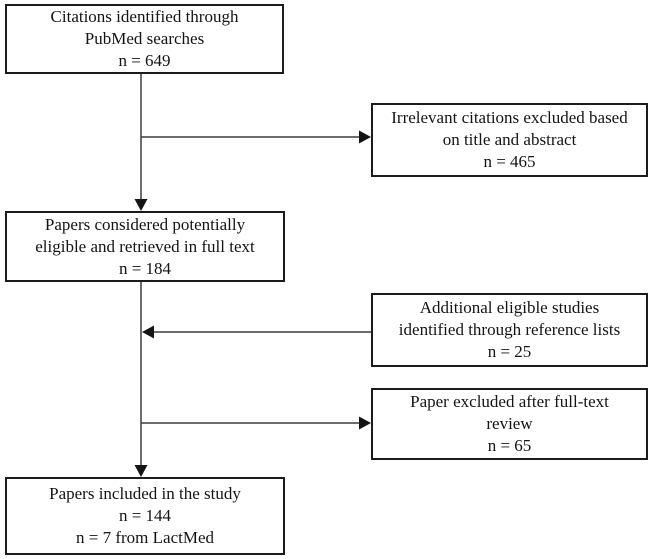 The height and width of the screenshot is (559, 654). I want to click on box-count: n = 649, so click(144, 60).